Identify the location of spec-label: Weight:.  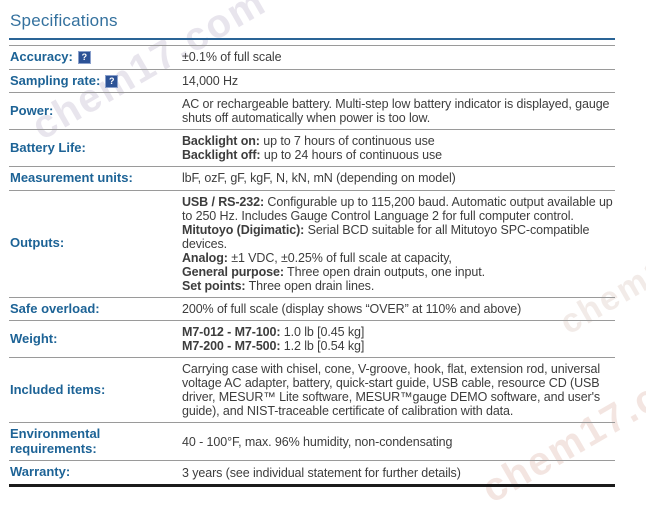
(95, 339).